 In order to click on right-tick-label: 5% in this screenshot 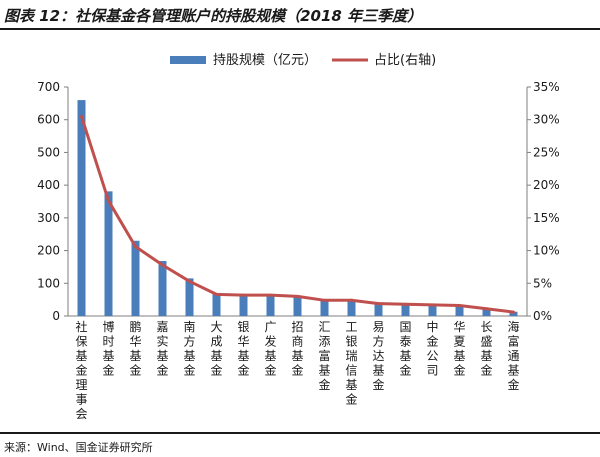, I will do `click(542, 283)`.